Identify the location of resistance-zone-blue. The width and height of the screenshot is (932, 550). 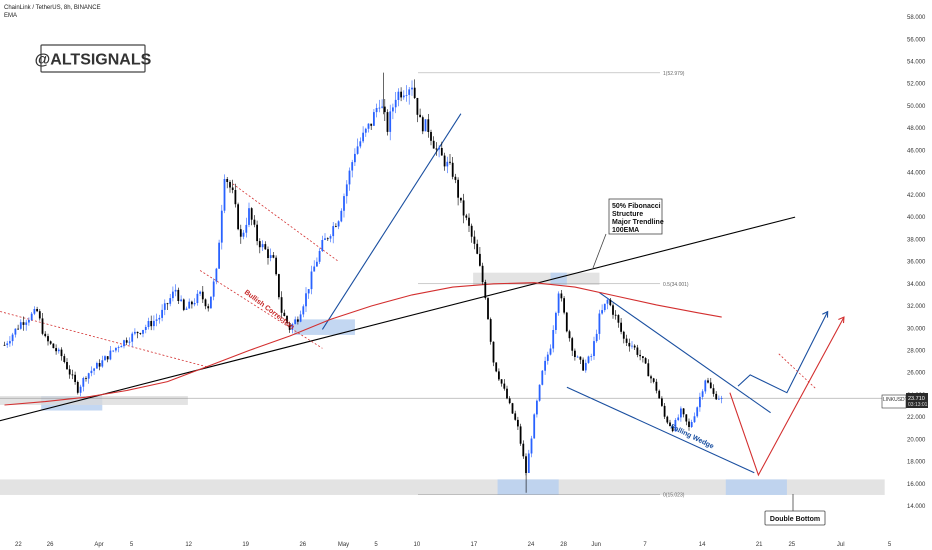
(558, 278).